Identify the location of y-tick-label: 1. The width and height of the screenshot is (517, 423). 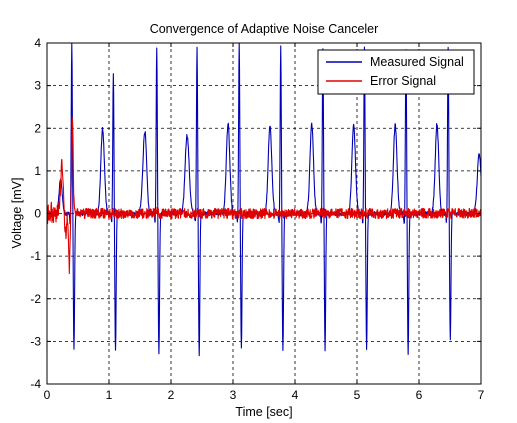
(37, 171).